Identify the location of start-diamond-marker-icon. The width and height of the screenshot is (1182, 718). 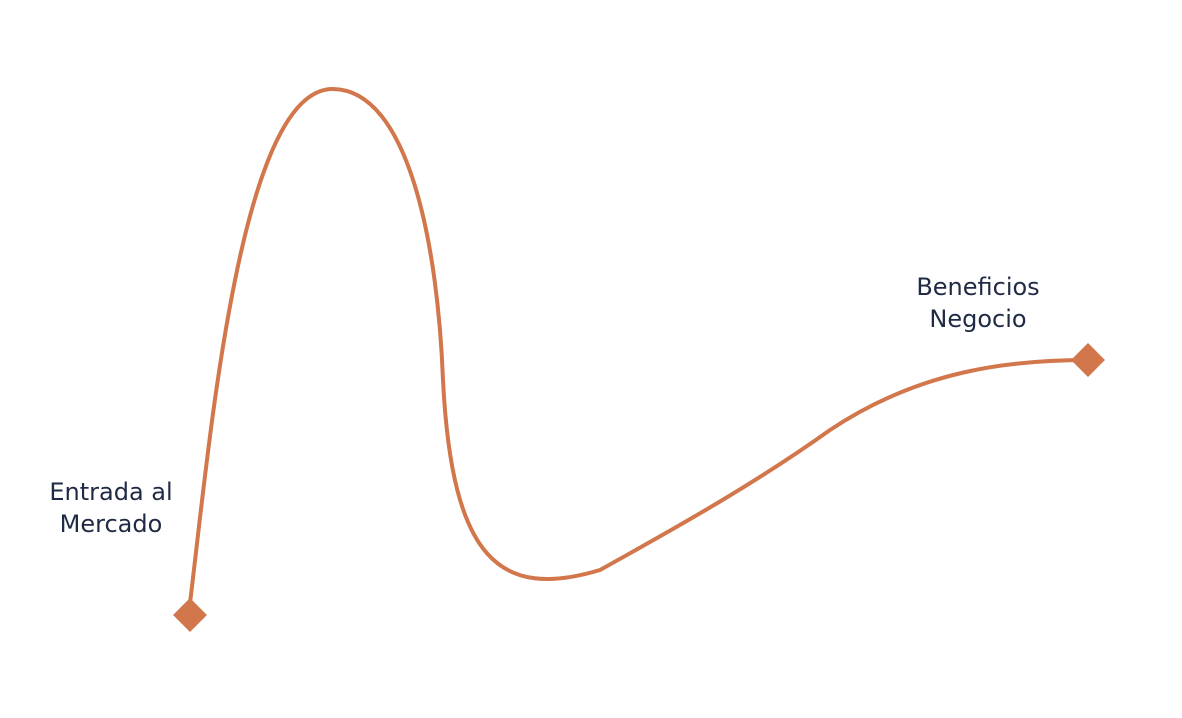
(190, 615).